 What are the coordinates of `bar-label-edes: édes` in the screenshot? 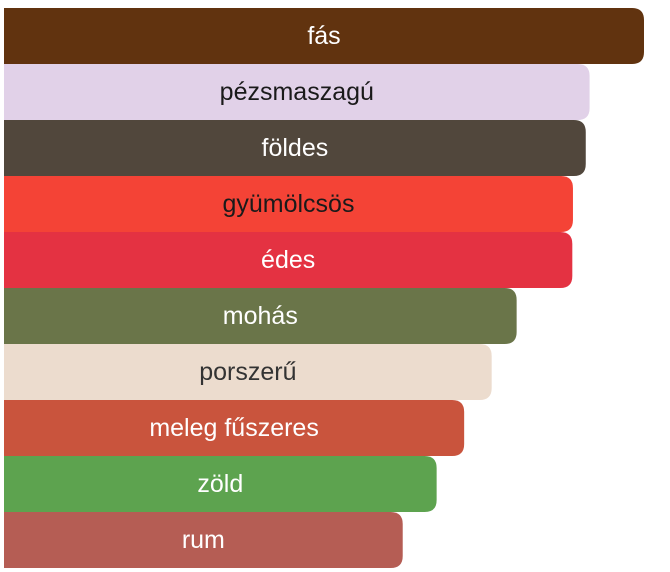 It's located at (288, 260).